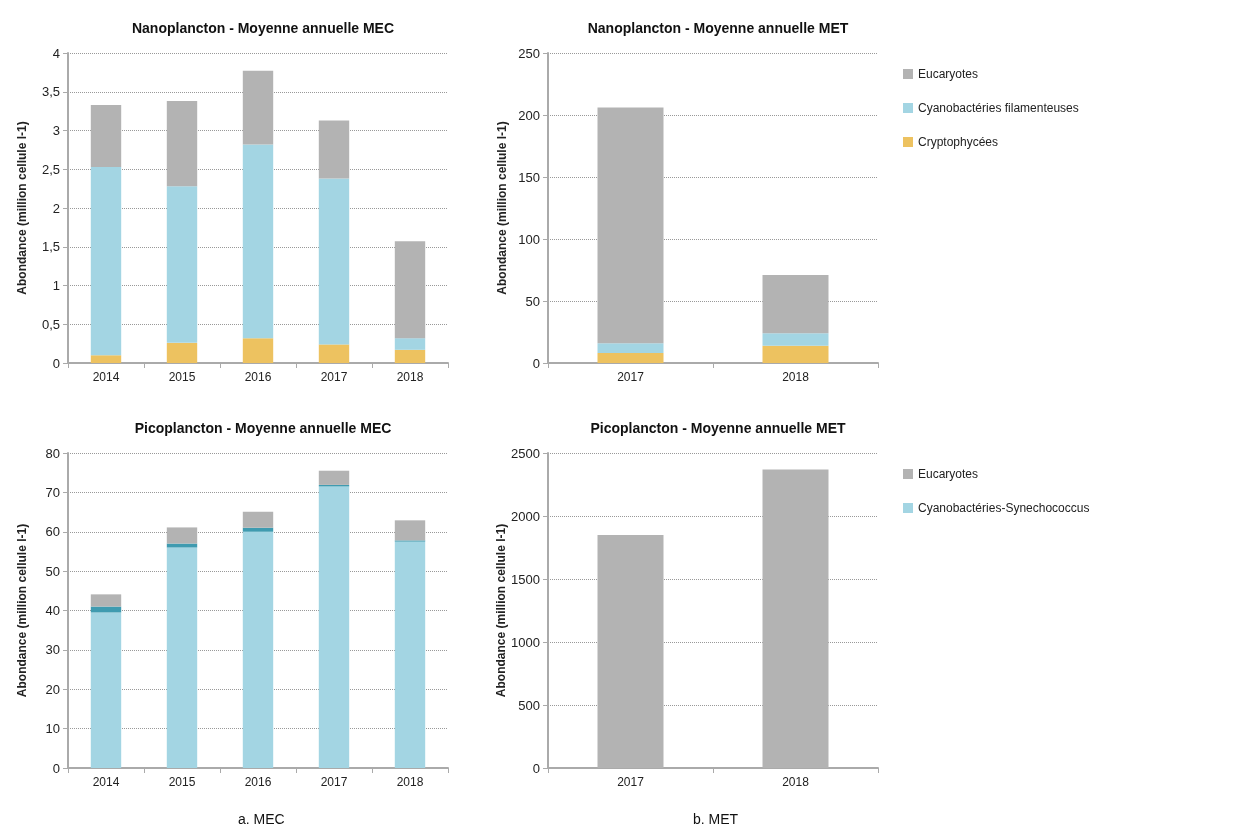  What do you see at coordinates (525, 642) in the screenshot?
I see `y-tick-label: 1000` at bounding box center [525, 642].